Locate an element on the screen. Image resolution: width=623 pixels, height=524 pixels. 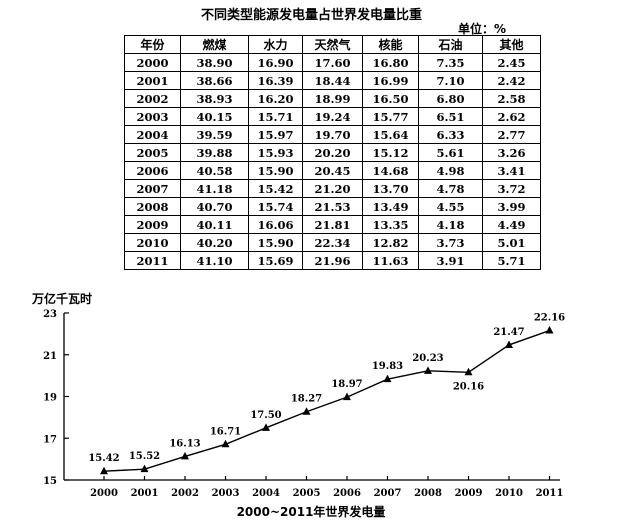
data-label: 18.27 is located at coordinates (306, 399).